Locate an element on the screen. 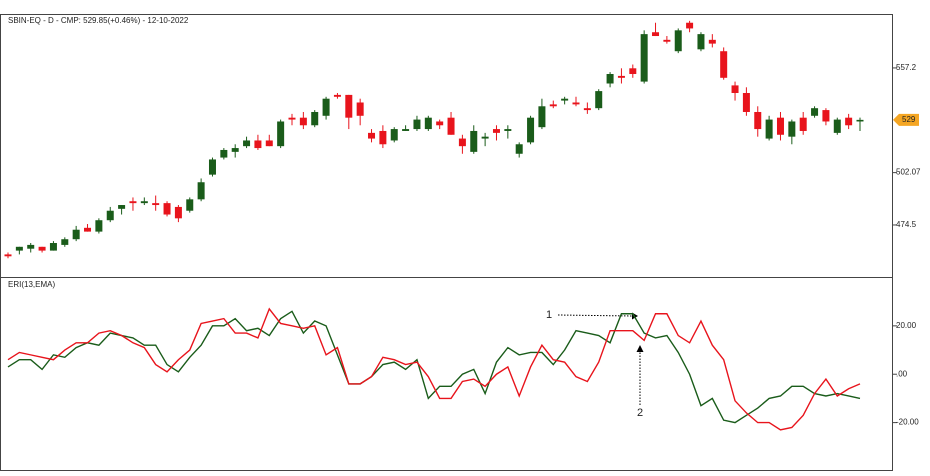 The height and width of the screenshot is (476, 930). y-tick-label: 20.00 is located at coordinates (906, 325).